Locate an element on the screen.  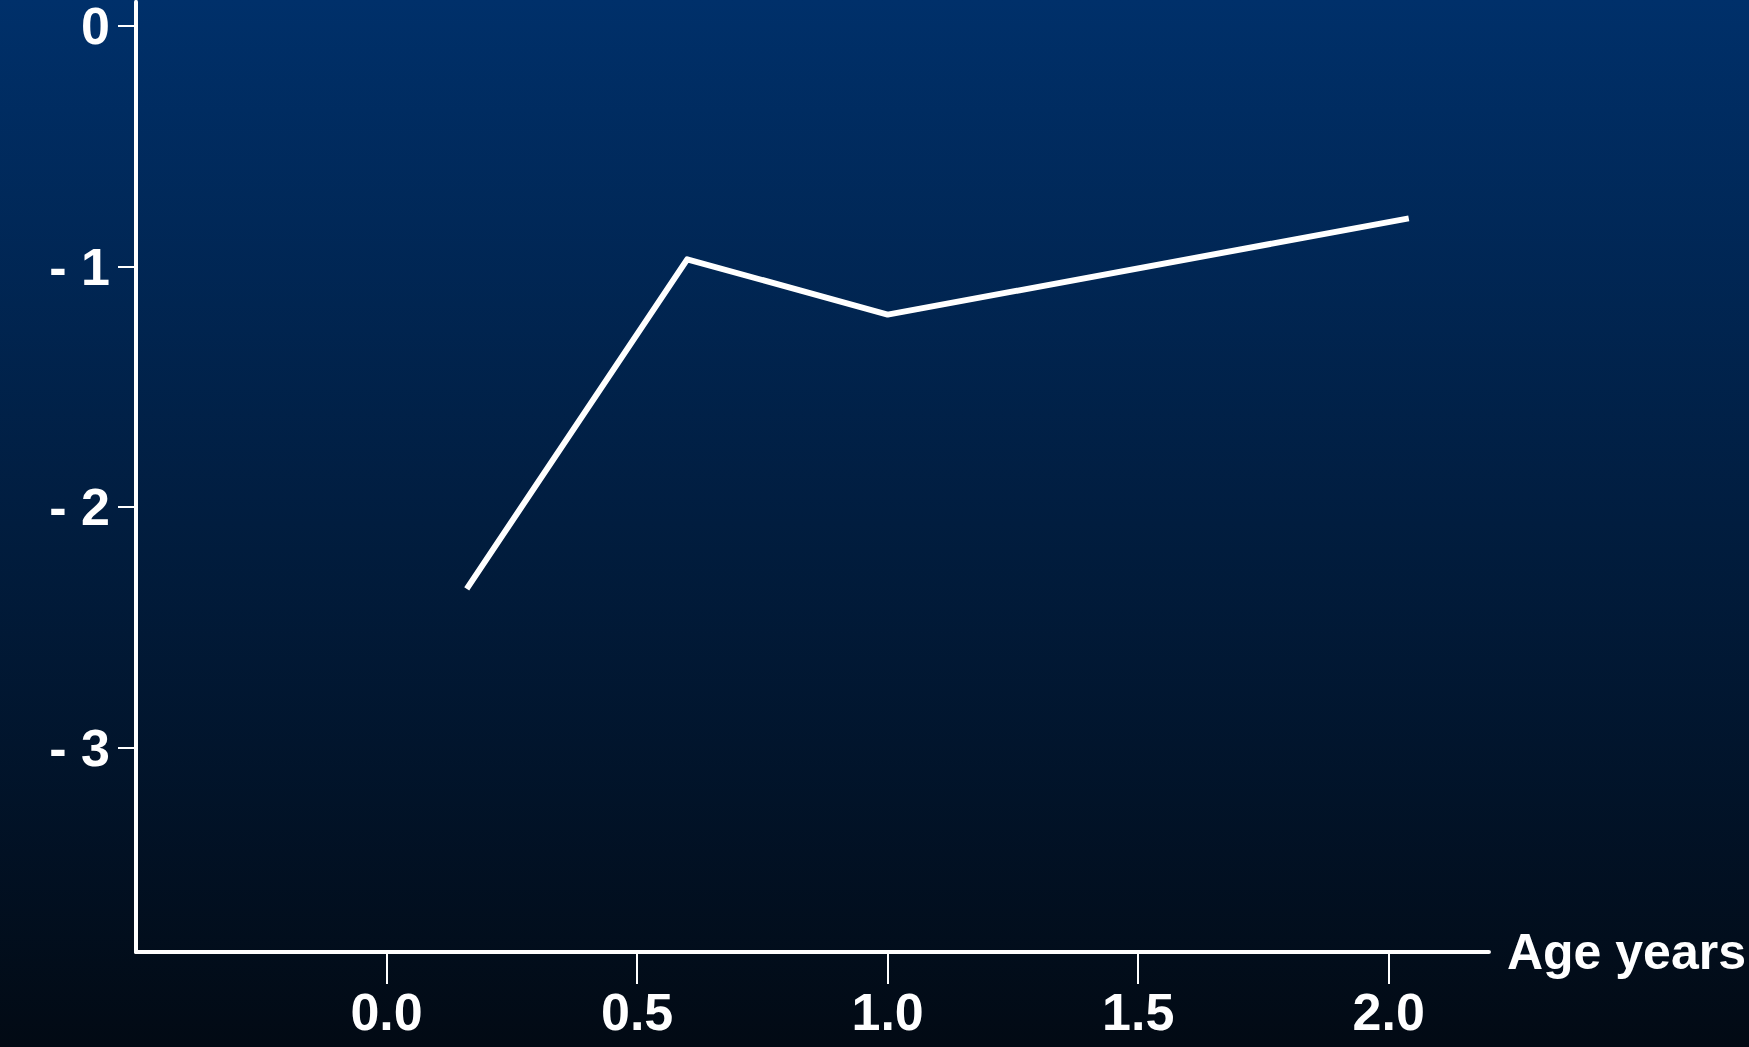
x-tick-label: 1.5 is located at coordinates (1138, 1012).